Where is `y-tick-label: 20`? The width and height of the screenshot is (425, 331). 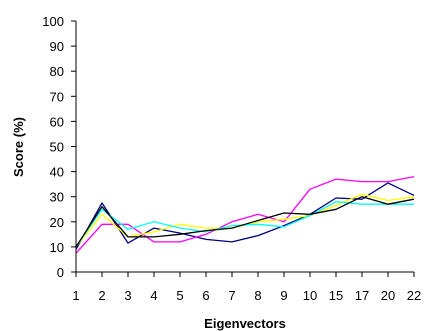 y-tick-label: 20 is located at coordinates (57, 222).